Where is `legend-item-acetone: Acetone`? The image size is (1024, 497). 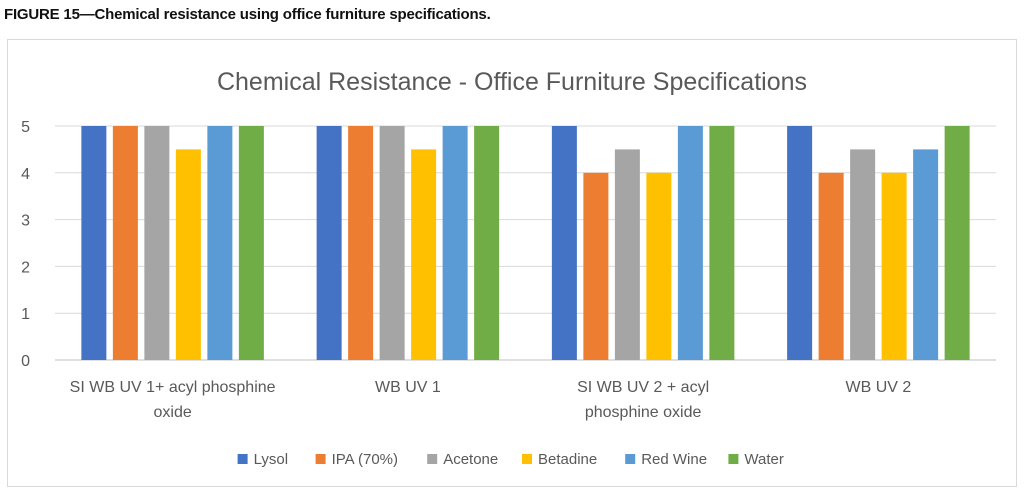 legend-item-acetone: Acetone is located at coordinates (462, 459).